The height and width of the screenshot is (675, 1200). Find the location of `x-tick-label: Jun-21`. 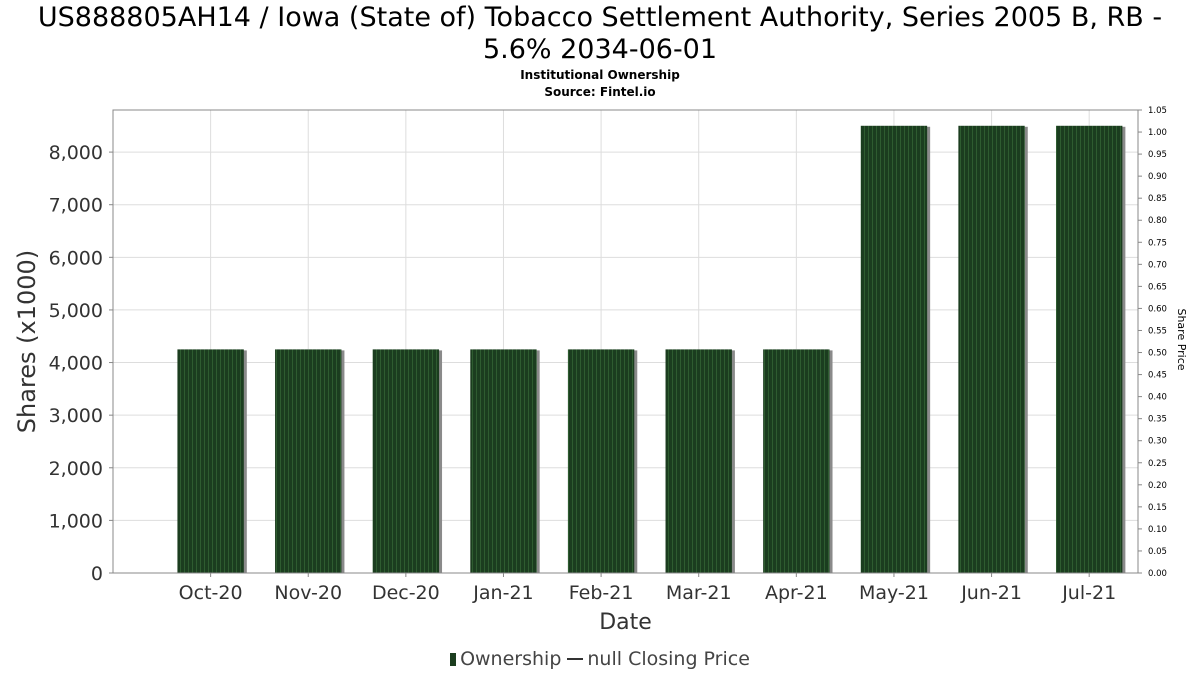

x-tick-label: Jun-21 is located at coordinates (991, 593).